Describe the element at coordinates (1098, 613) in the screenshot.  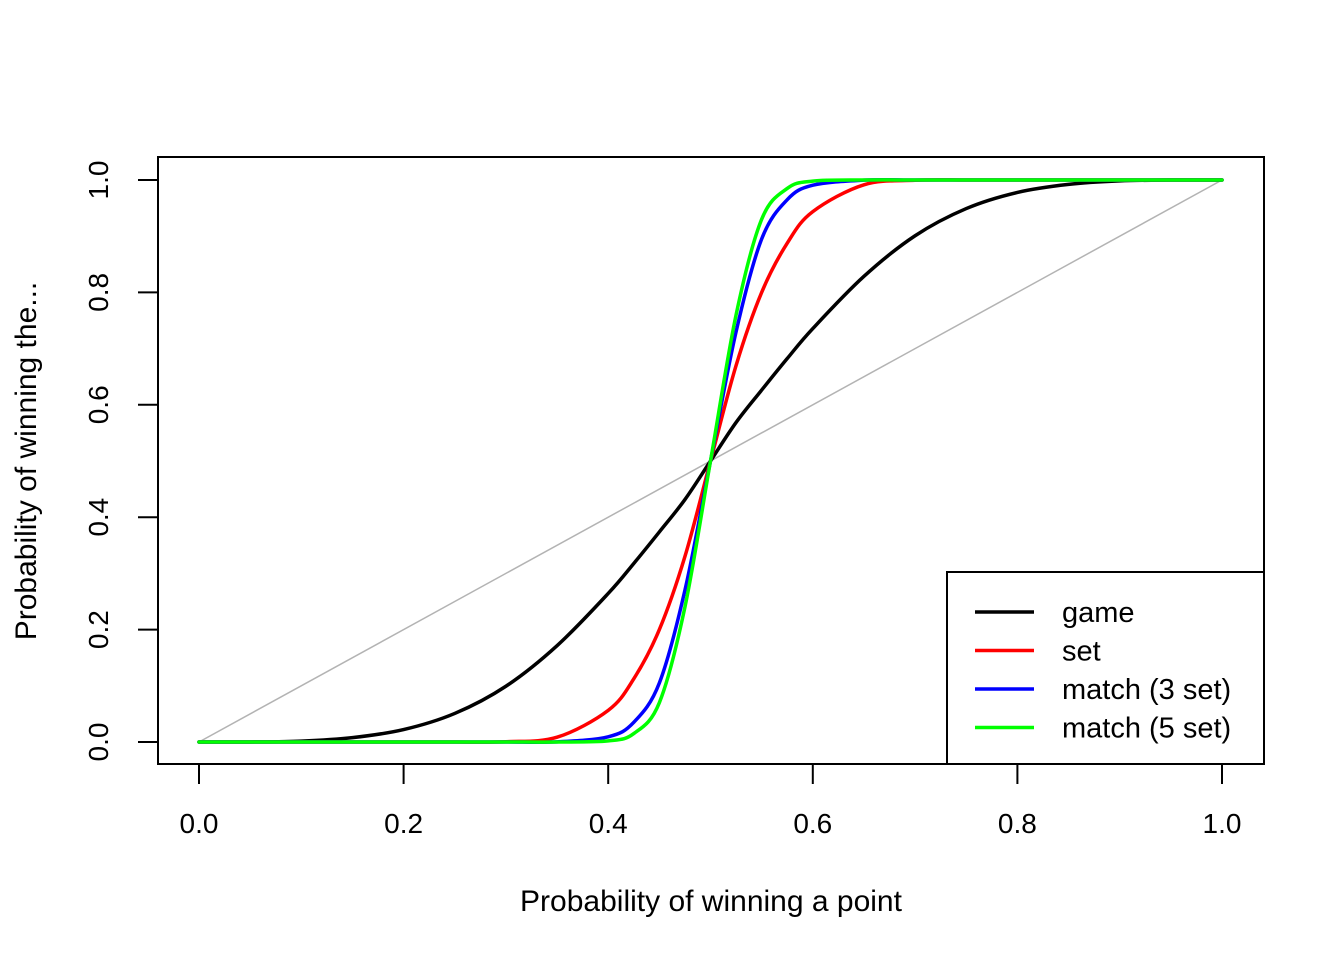
I see `legend-label: game` at that location.